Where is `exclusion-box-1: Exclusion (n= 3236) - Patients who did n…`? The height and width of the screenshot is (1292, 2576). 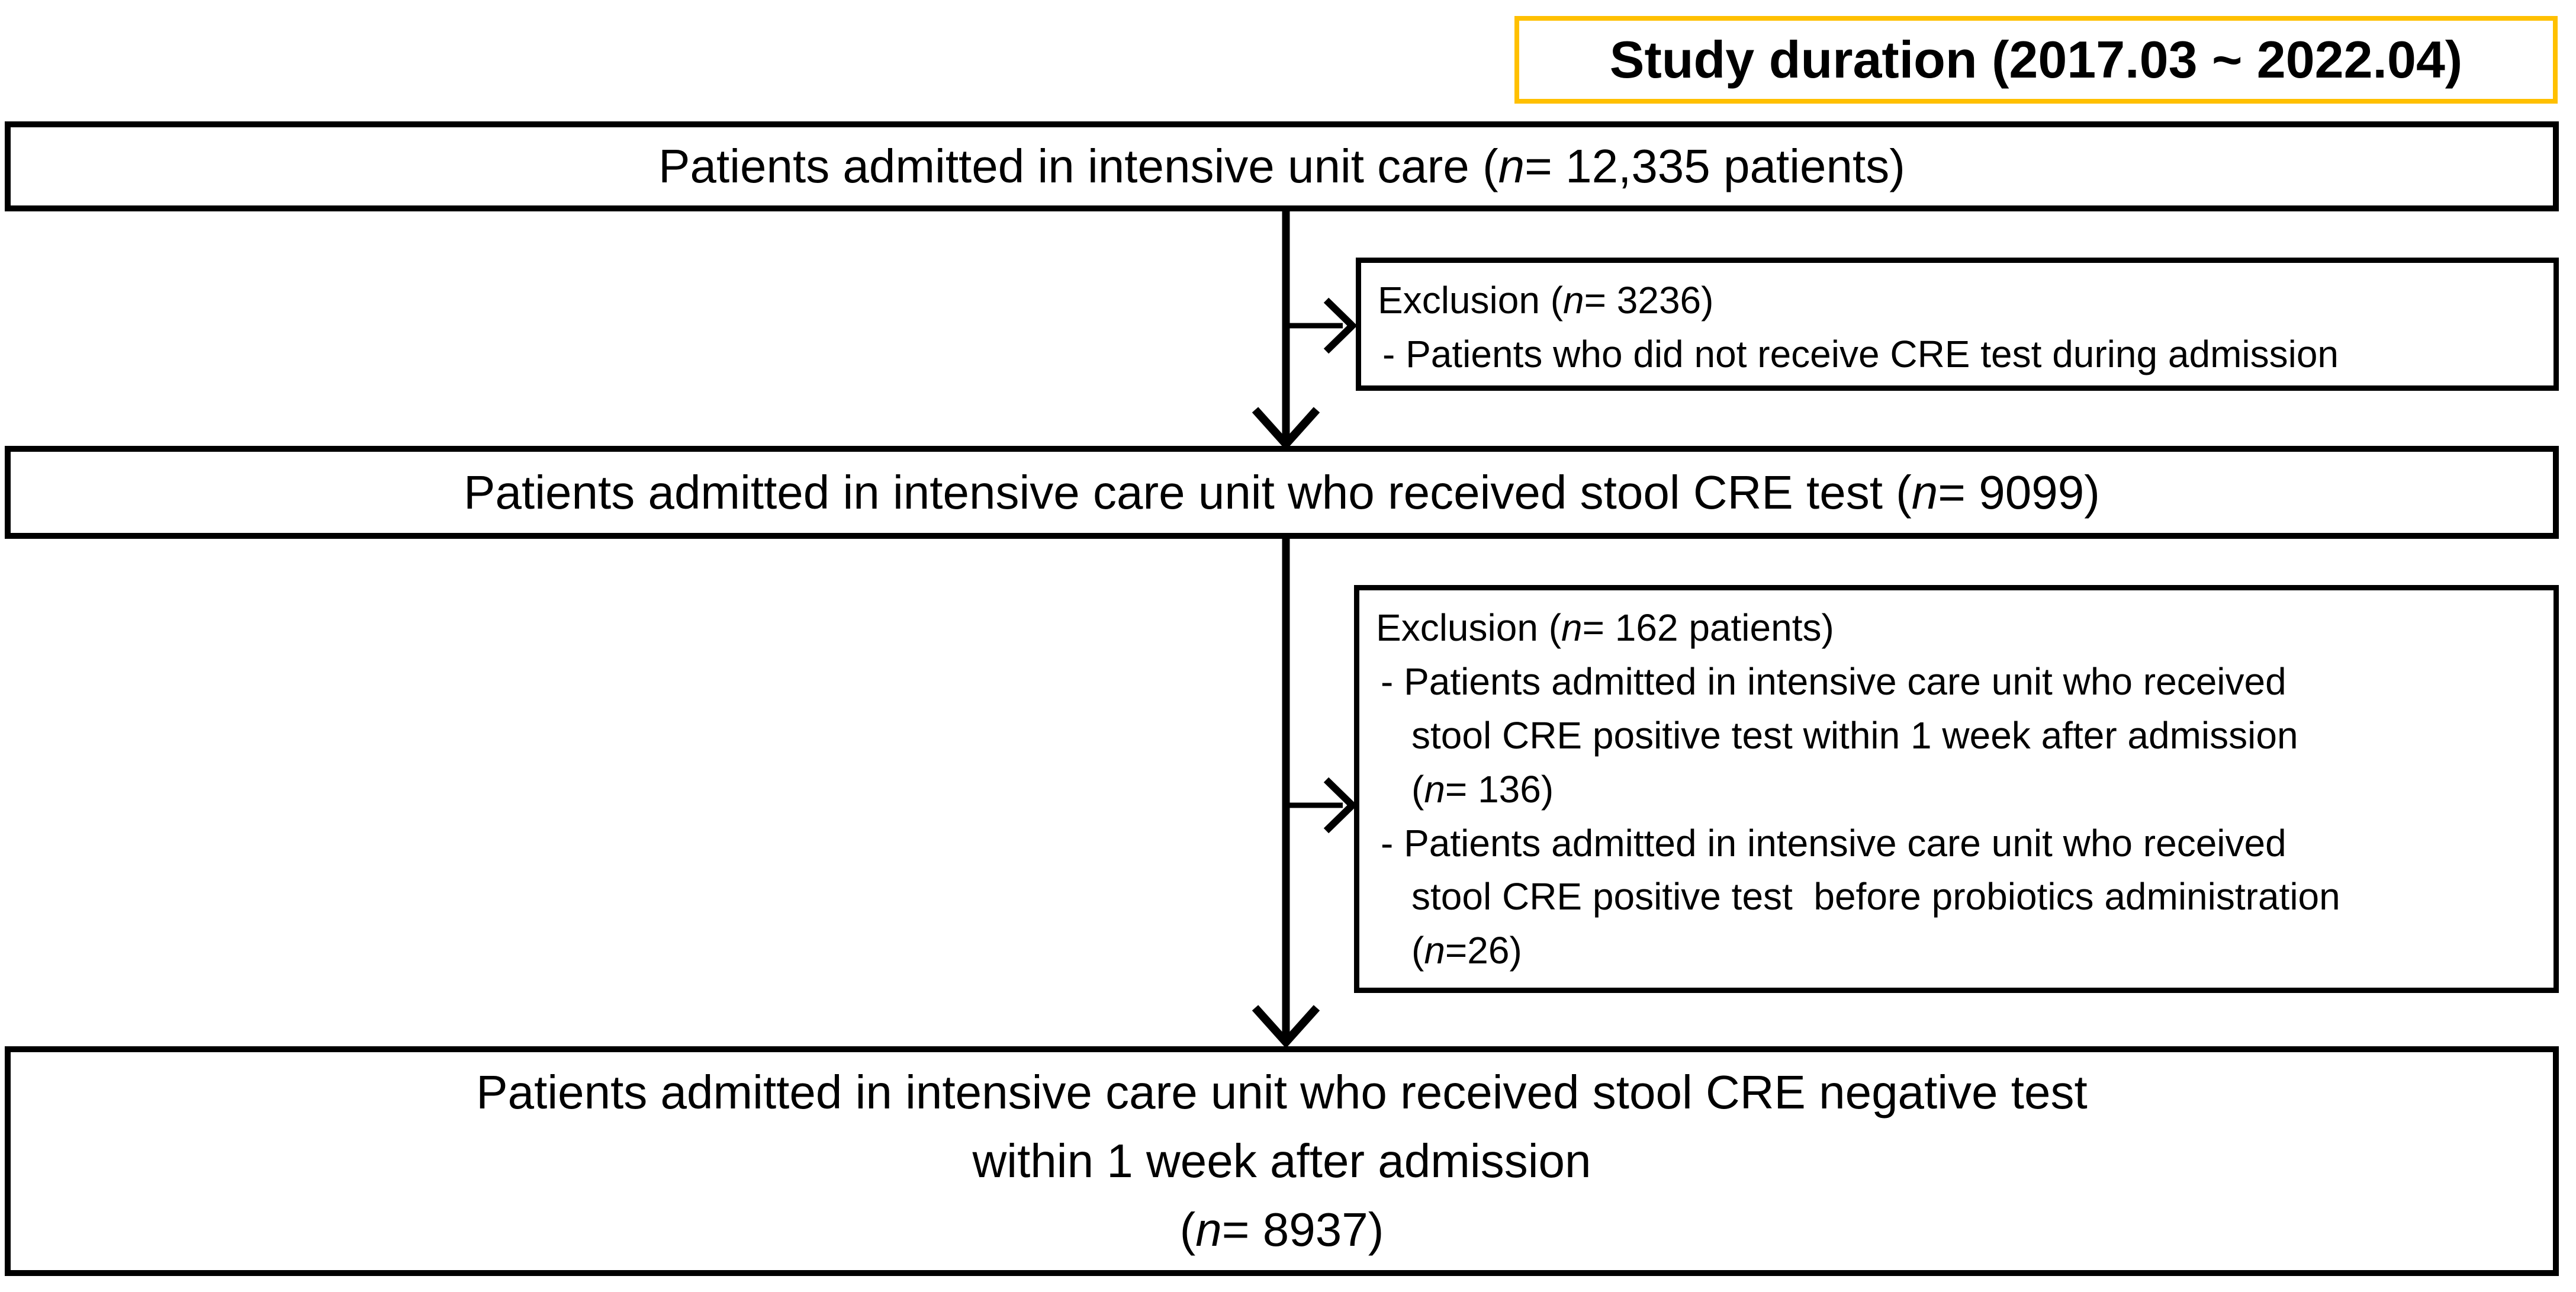 exclusion-box-1: Exclusion (n= 3236) - Patients who did n… is located at coordinates (1958, 324).